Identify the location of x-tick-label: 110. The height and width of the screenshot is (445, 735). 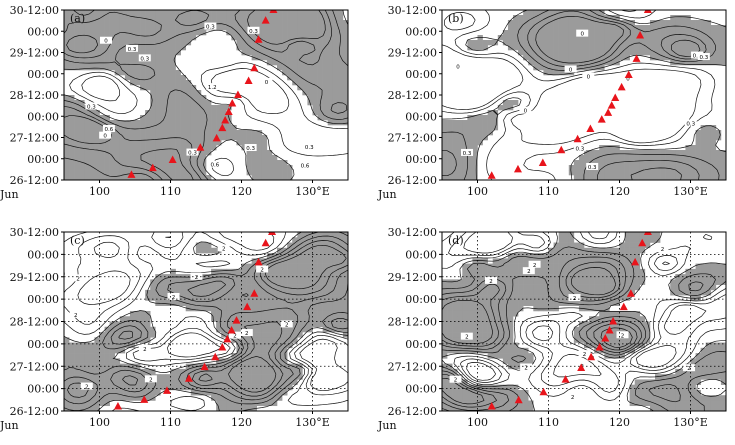
(548, 422).